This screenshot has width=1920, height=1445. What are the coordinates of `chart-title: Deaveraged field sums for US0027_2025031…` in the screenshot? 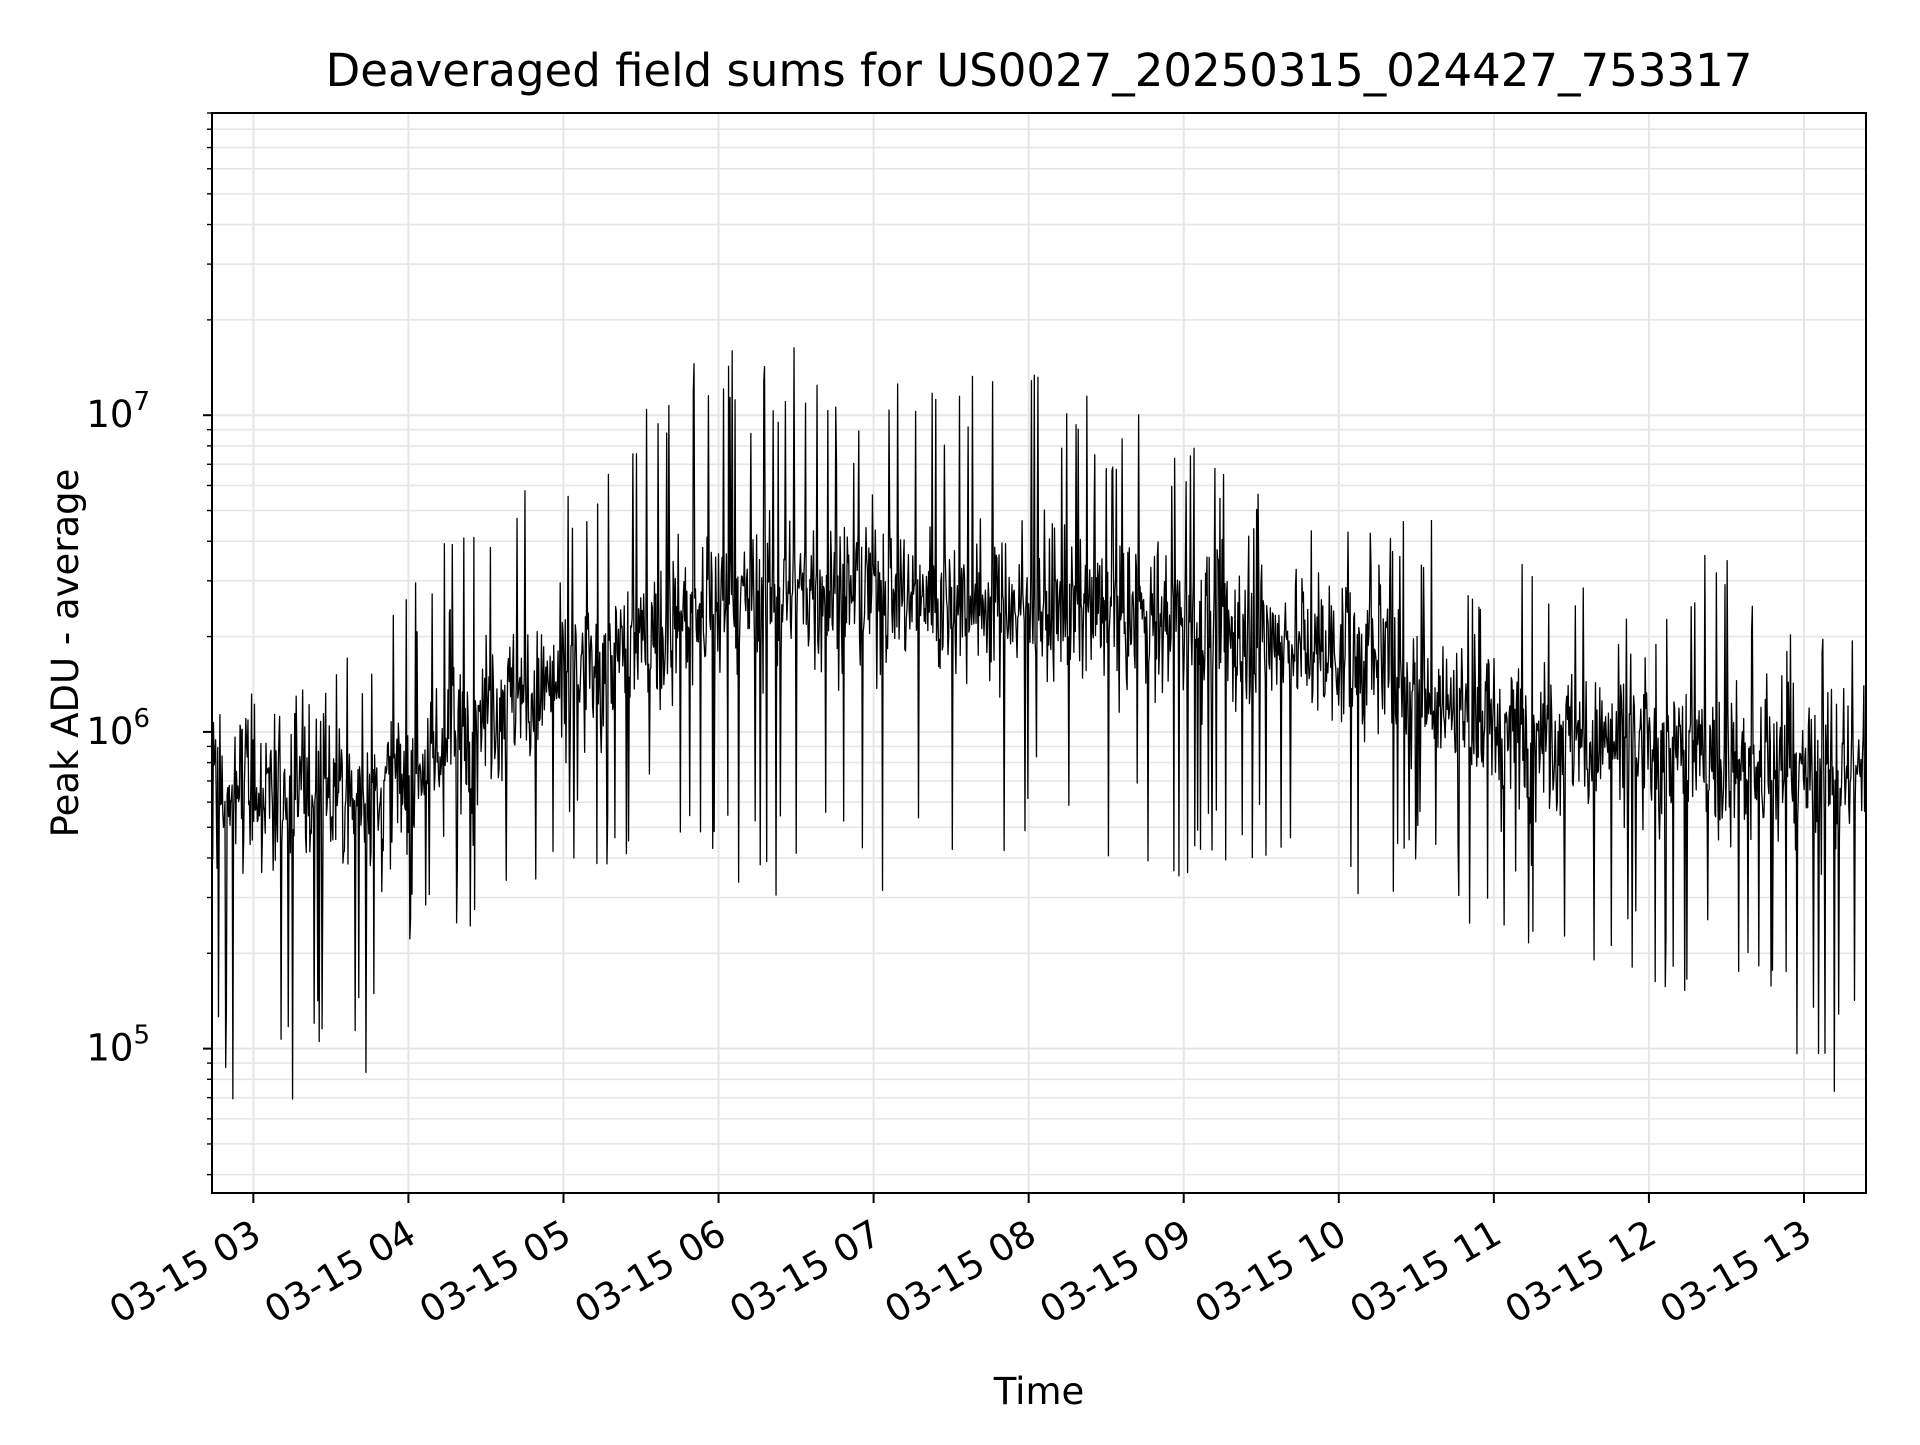 It's located at (1039, 70).